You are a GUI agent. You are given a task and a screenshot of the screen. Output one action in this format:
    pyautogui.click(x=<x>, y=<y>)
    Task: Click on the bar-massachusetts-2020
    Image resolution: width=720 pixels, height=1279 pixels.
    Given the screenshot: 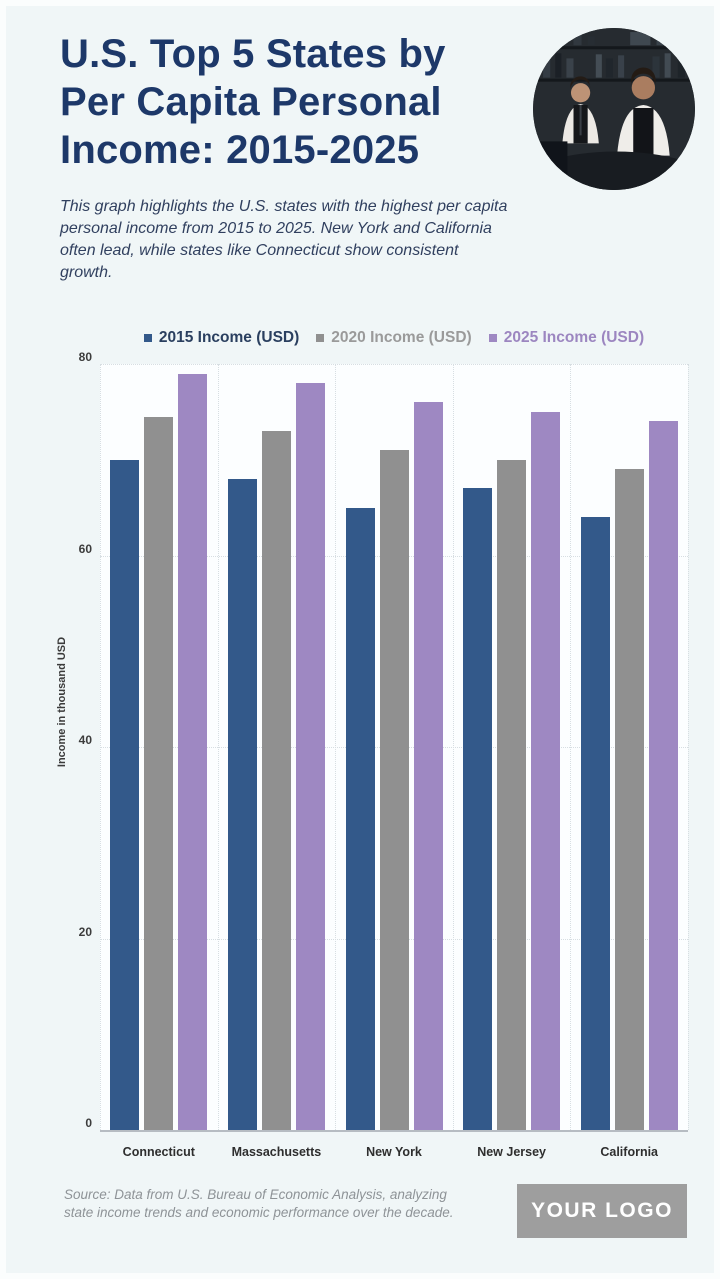 What is the action you would take?
    pyautogui.click(x=276, y=780)
    